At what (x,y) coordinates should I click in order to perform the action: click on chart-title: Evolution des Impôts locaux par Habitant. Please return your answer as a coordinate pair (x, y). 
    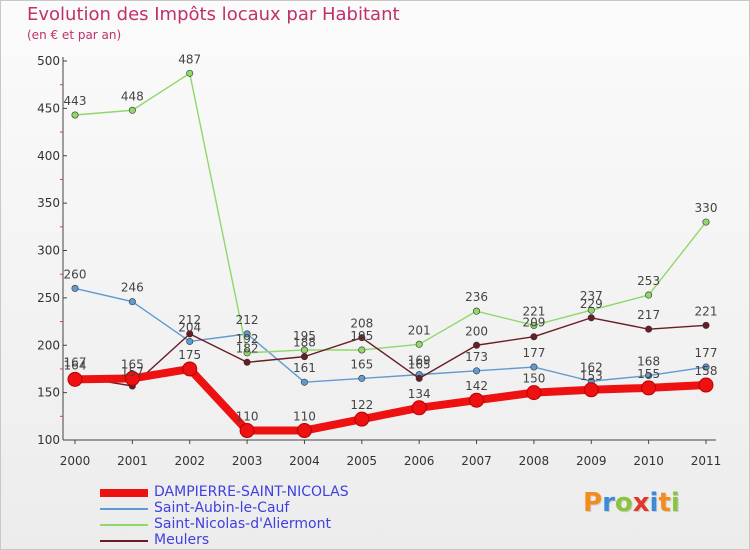
    Looking at the image, I should click on (213, 14).